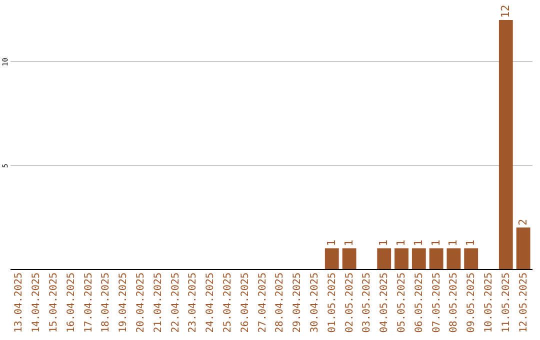 The height and width of the screenshot is (340, 540). What do you see at coordinates (454, 302) in the screenshot?
I see `x-tick-label: 08.05.2025` at bounding box center [454, 302].